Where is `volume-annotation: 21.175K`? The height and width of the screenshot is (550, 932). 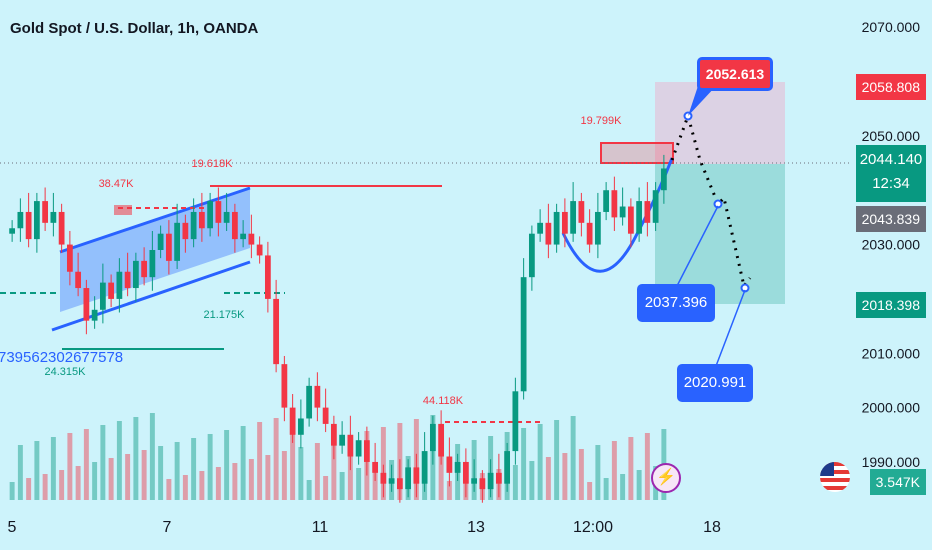
volume-annotation: 21.175K is located at coordinates (225, 315).